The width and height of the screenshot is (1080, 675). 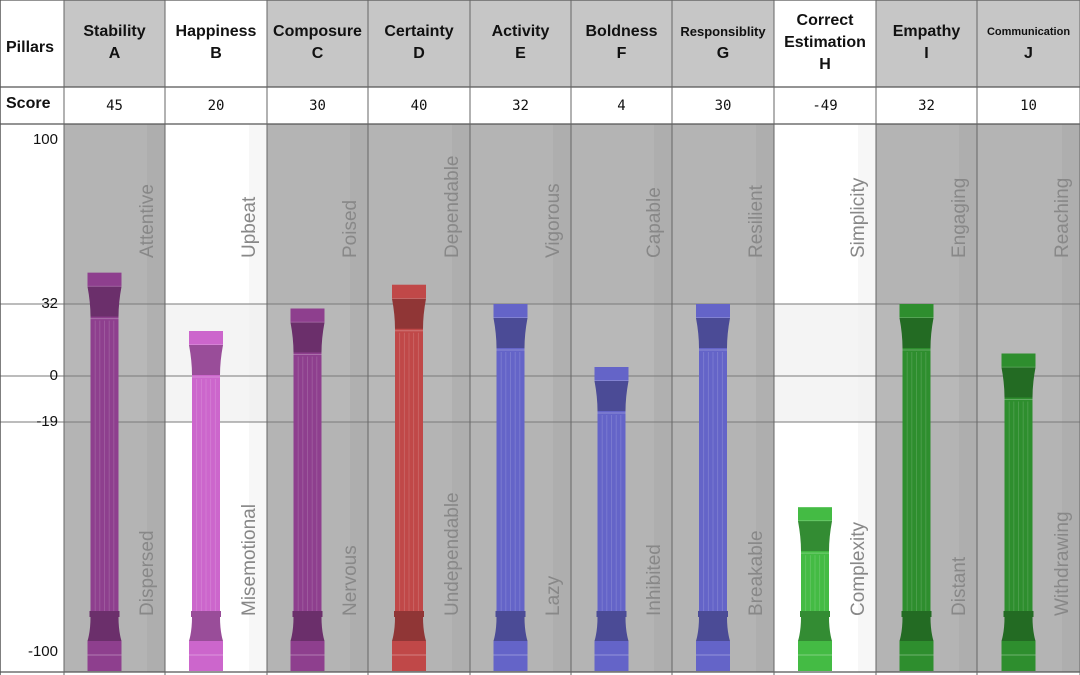 I want to click on pillar-E-base-ring, so click(x=510, y=614).